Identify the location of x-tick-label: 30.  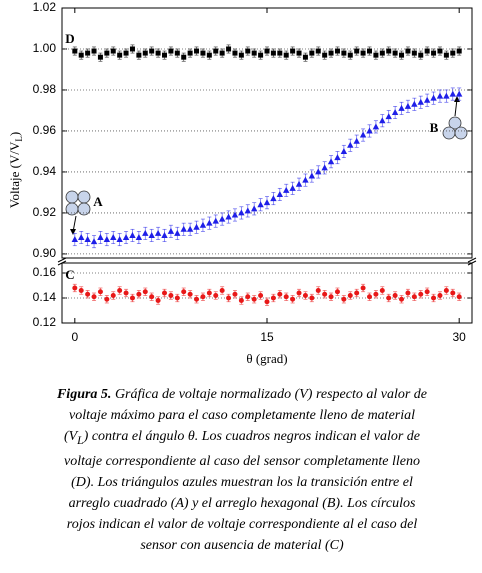
(460, 337).